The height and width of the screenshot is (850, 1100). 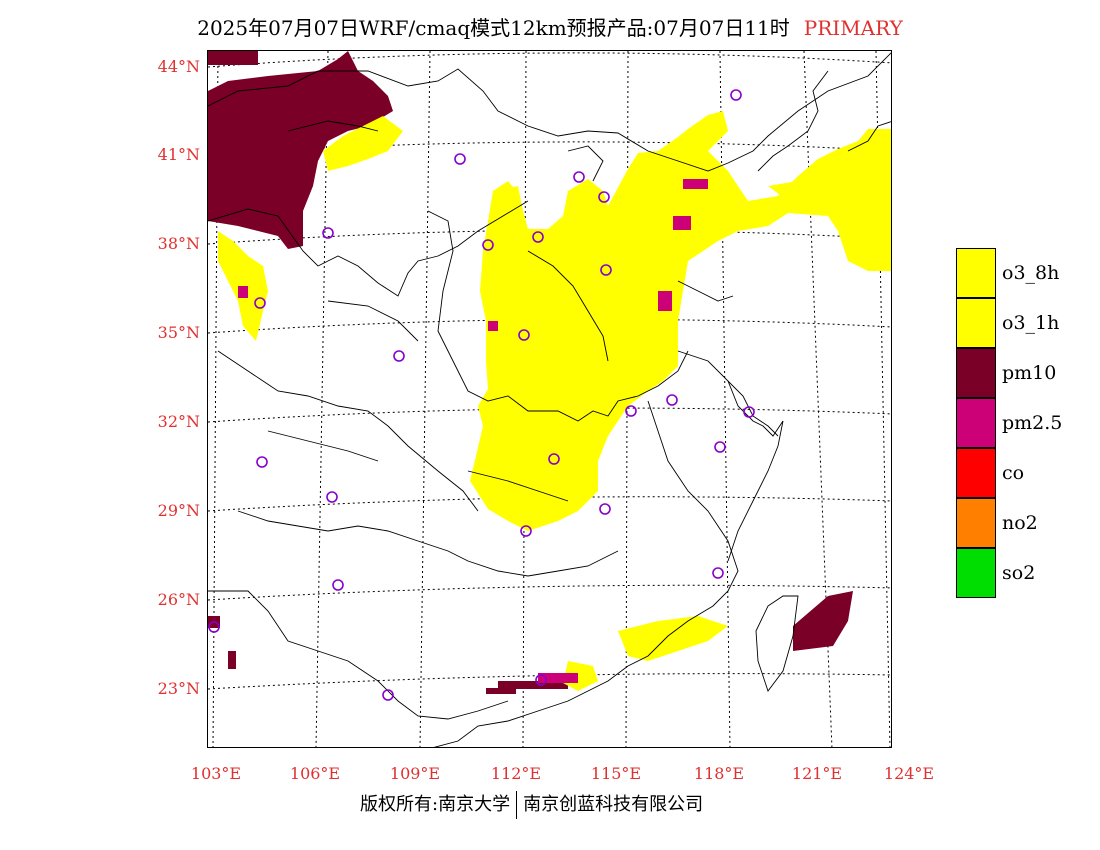 What do you see at coordinates (1031, 323) in the screenshot?
I see `legend-label: o3_1h` at bounding box center [1031, 323].